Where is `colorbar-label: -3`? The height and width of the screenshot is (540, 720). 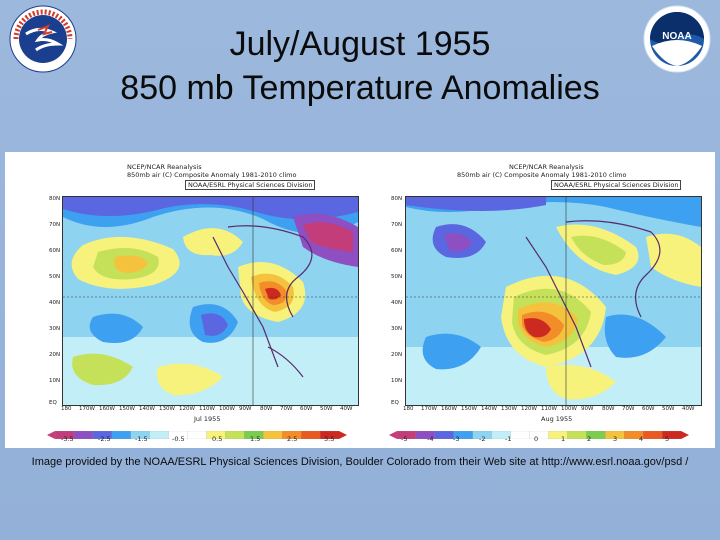
colorbar-label: -3 is located at coordinates (456, 439).